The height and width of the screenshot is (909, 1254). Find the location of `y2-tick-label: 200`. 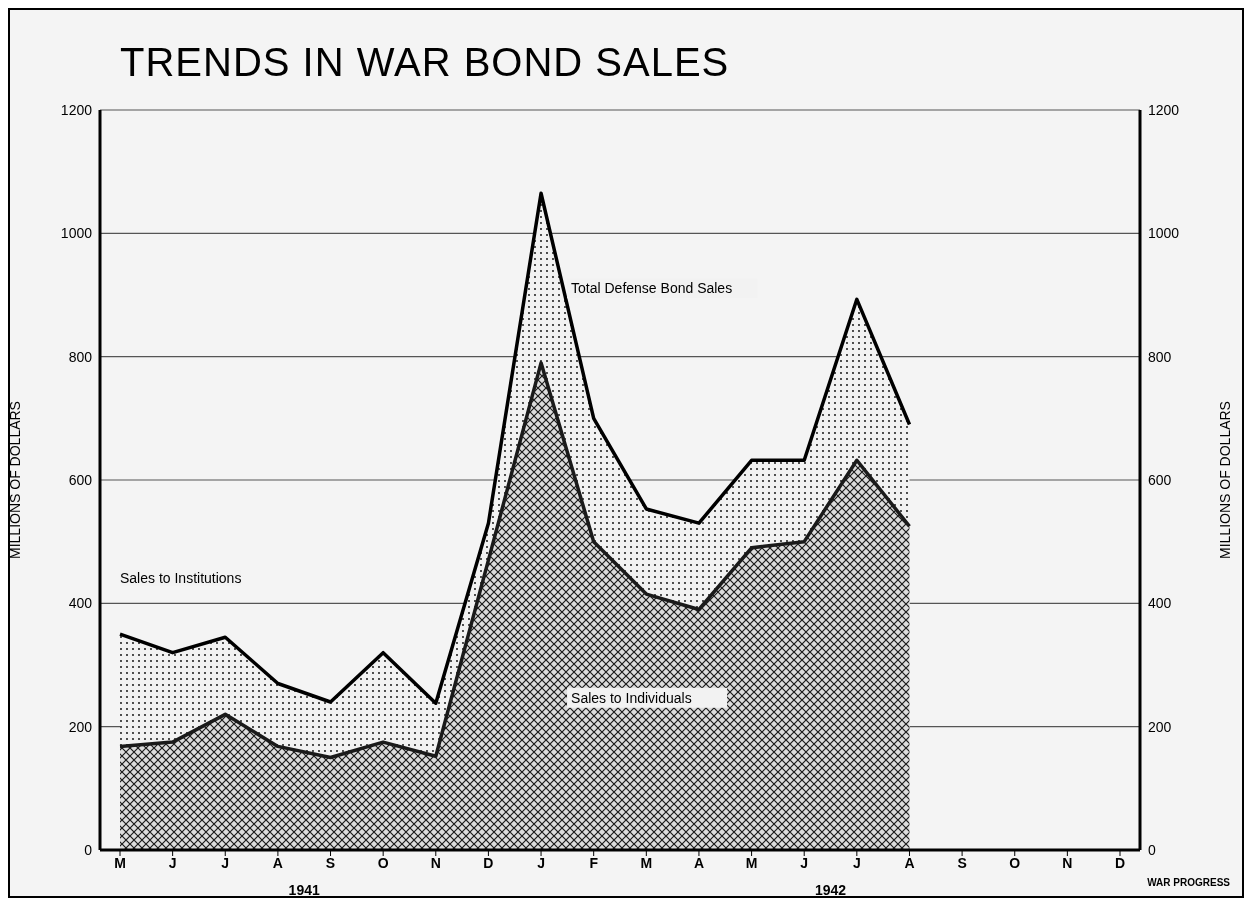

y2-tick-label: 200 is located at coordinates (1160, 726).